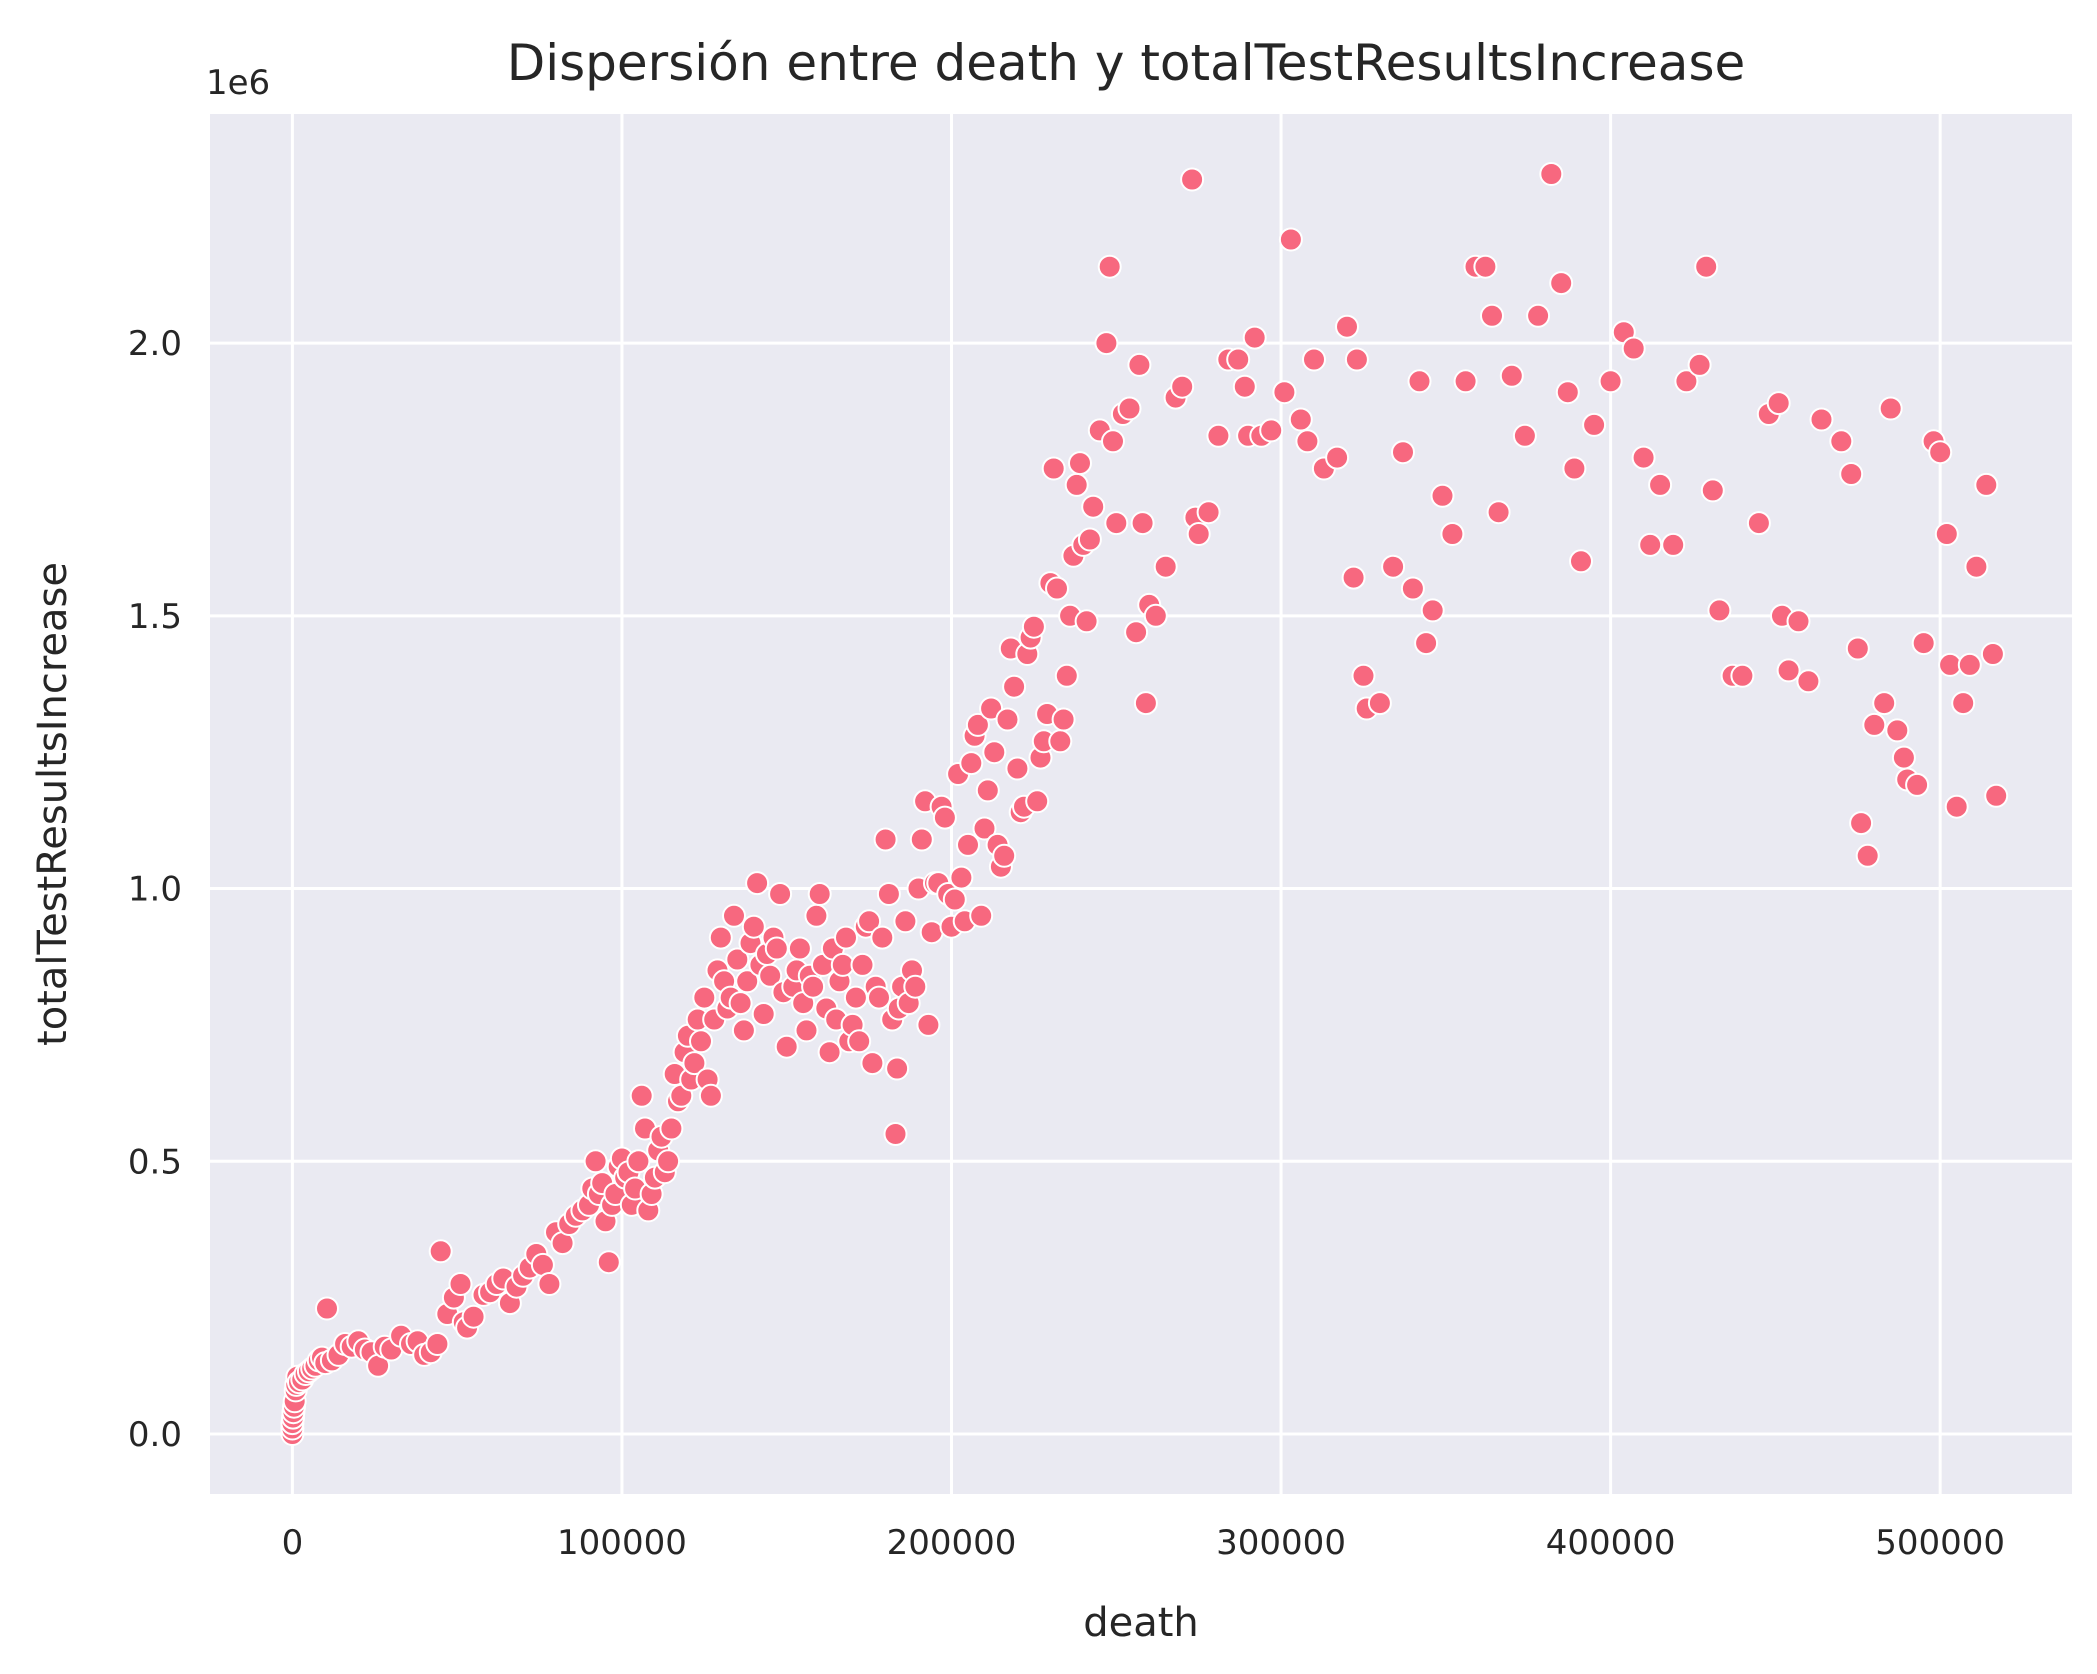 The image size is (2097, 1674). What do you see at coordinates (1940, 1543) in the screenshot?
I see `x-tick-label: 500000` at bounding box center [1940, 1543].